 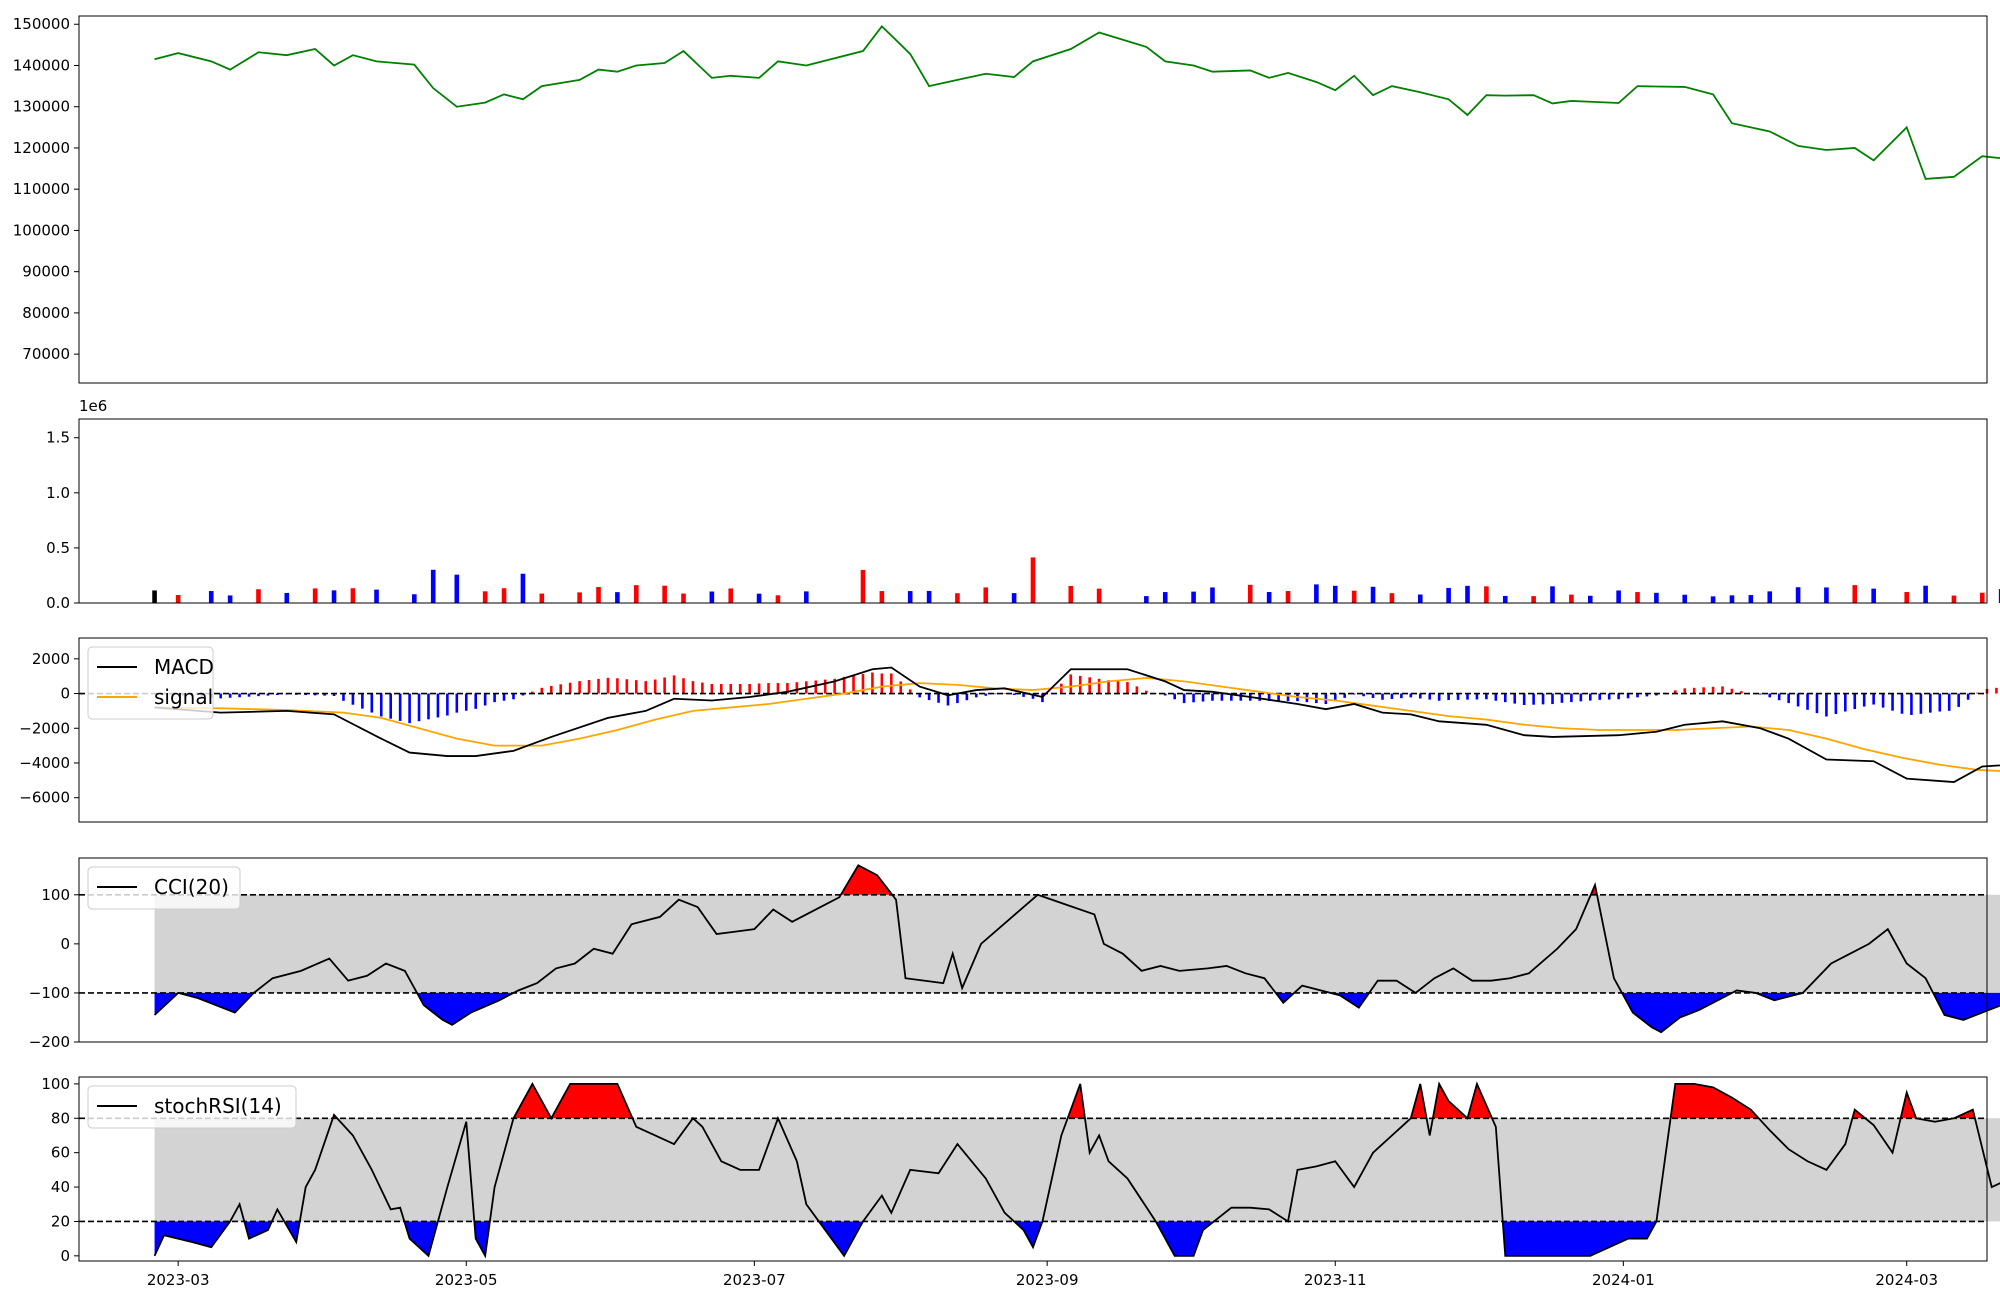 What do you see at coordinates (754, 1280) in the screenshot?
I see `x-tick-label: 2023-07` at bounding box center [754, 1280].